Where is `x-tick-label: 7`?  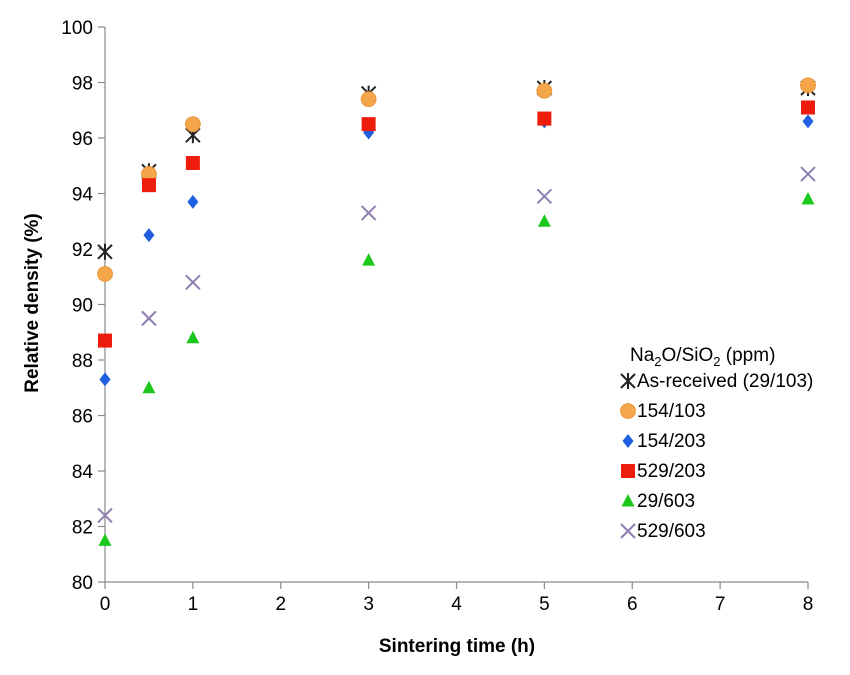 x-tick-label: 7 is located at coordinates (720, 604).